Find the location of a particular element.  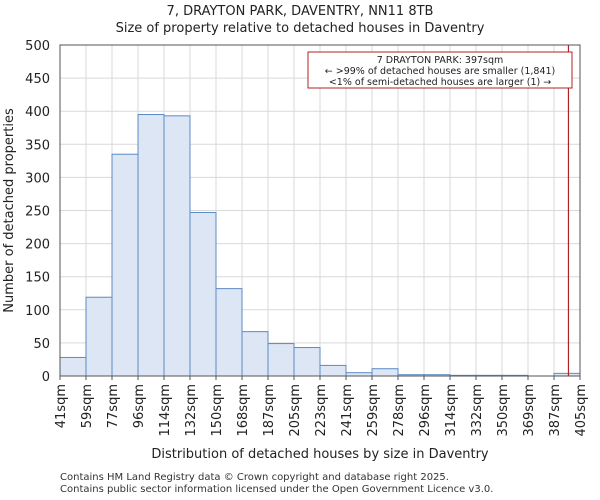

y-tick-label: 0 is located at coordinates (46, 377).